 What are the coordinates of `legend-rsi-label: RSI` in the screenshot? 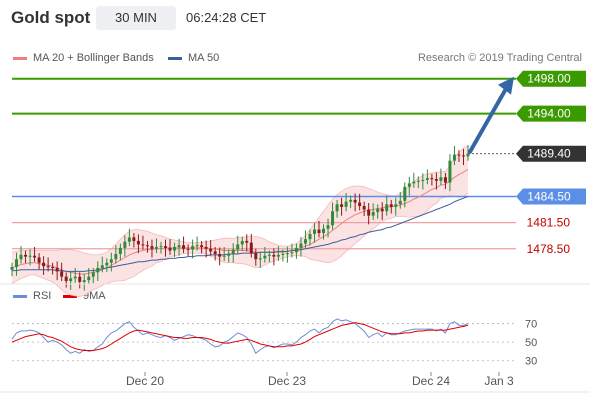 It's located at (42, 296).